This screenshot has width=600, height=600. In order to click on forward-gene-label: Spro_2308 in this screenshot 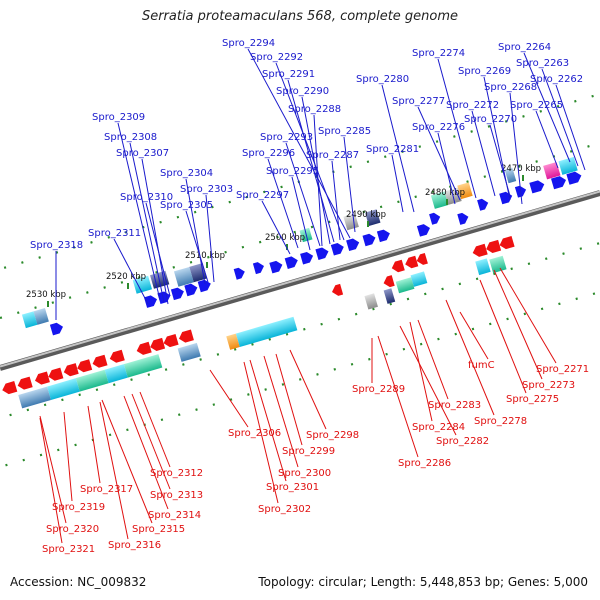, I will do `click(130, 137)`.